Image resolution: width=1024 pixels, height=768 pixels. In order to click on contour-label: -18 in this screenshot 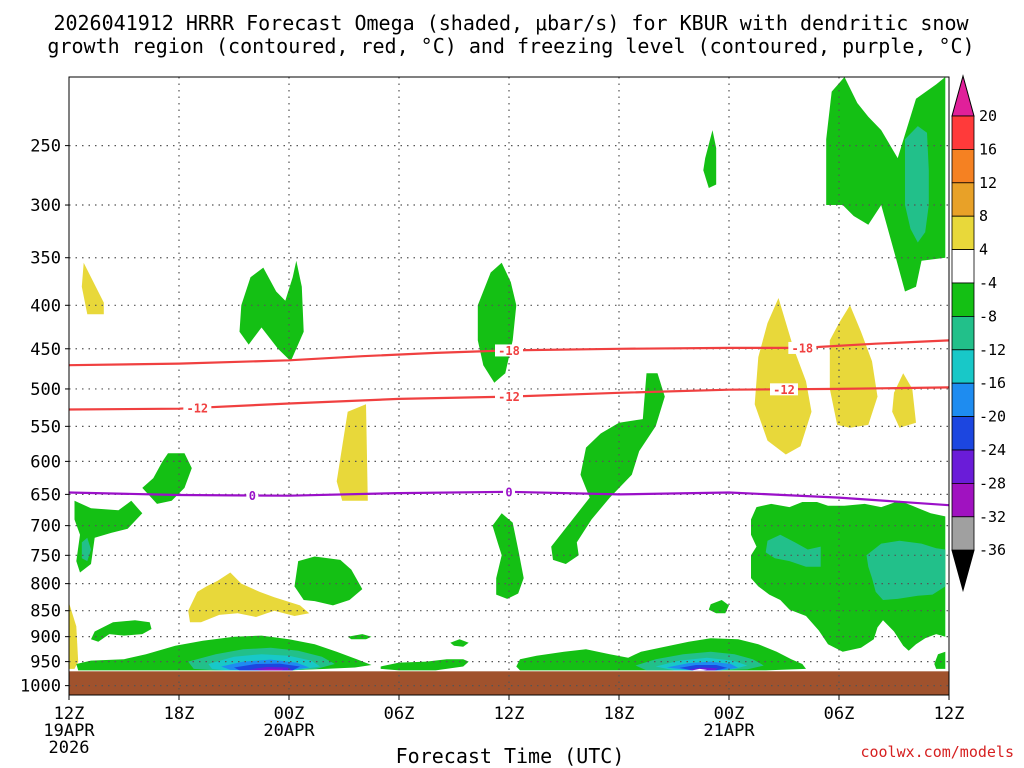, I will do `click(802, 348)`.